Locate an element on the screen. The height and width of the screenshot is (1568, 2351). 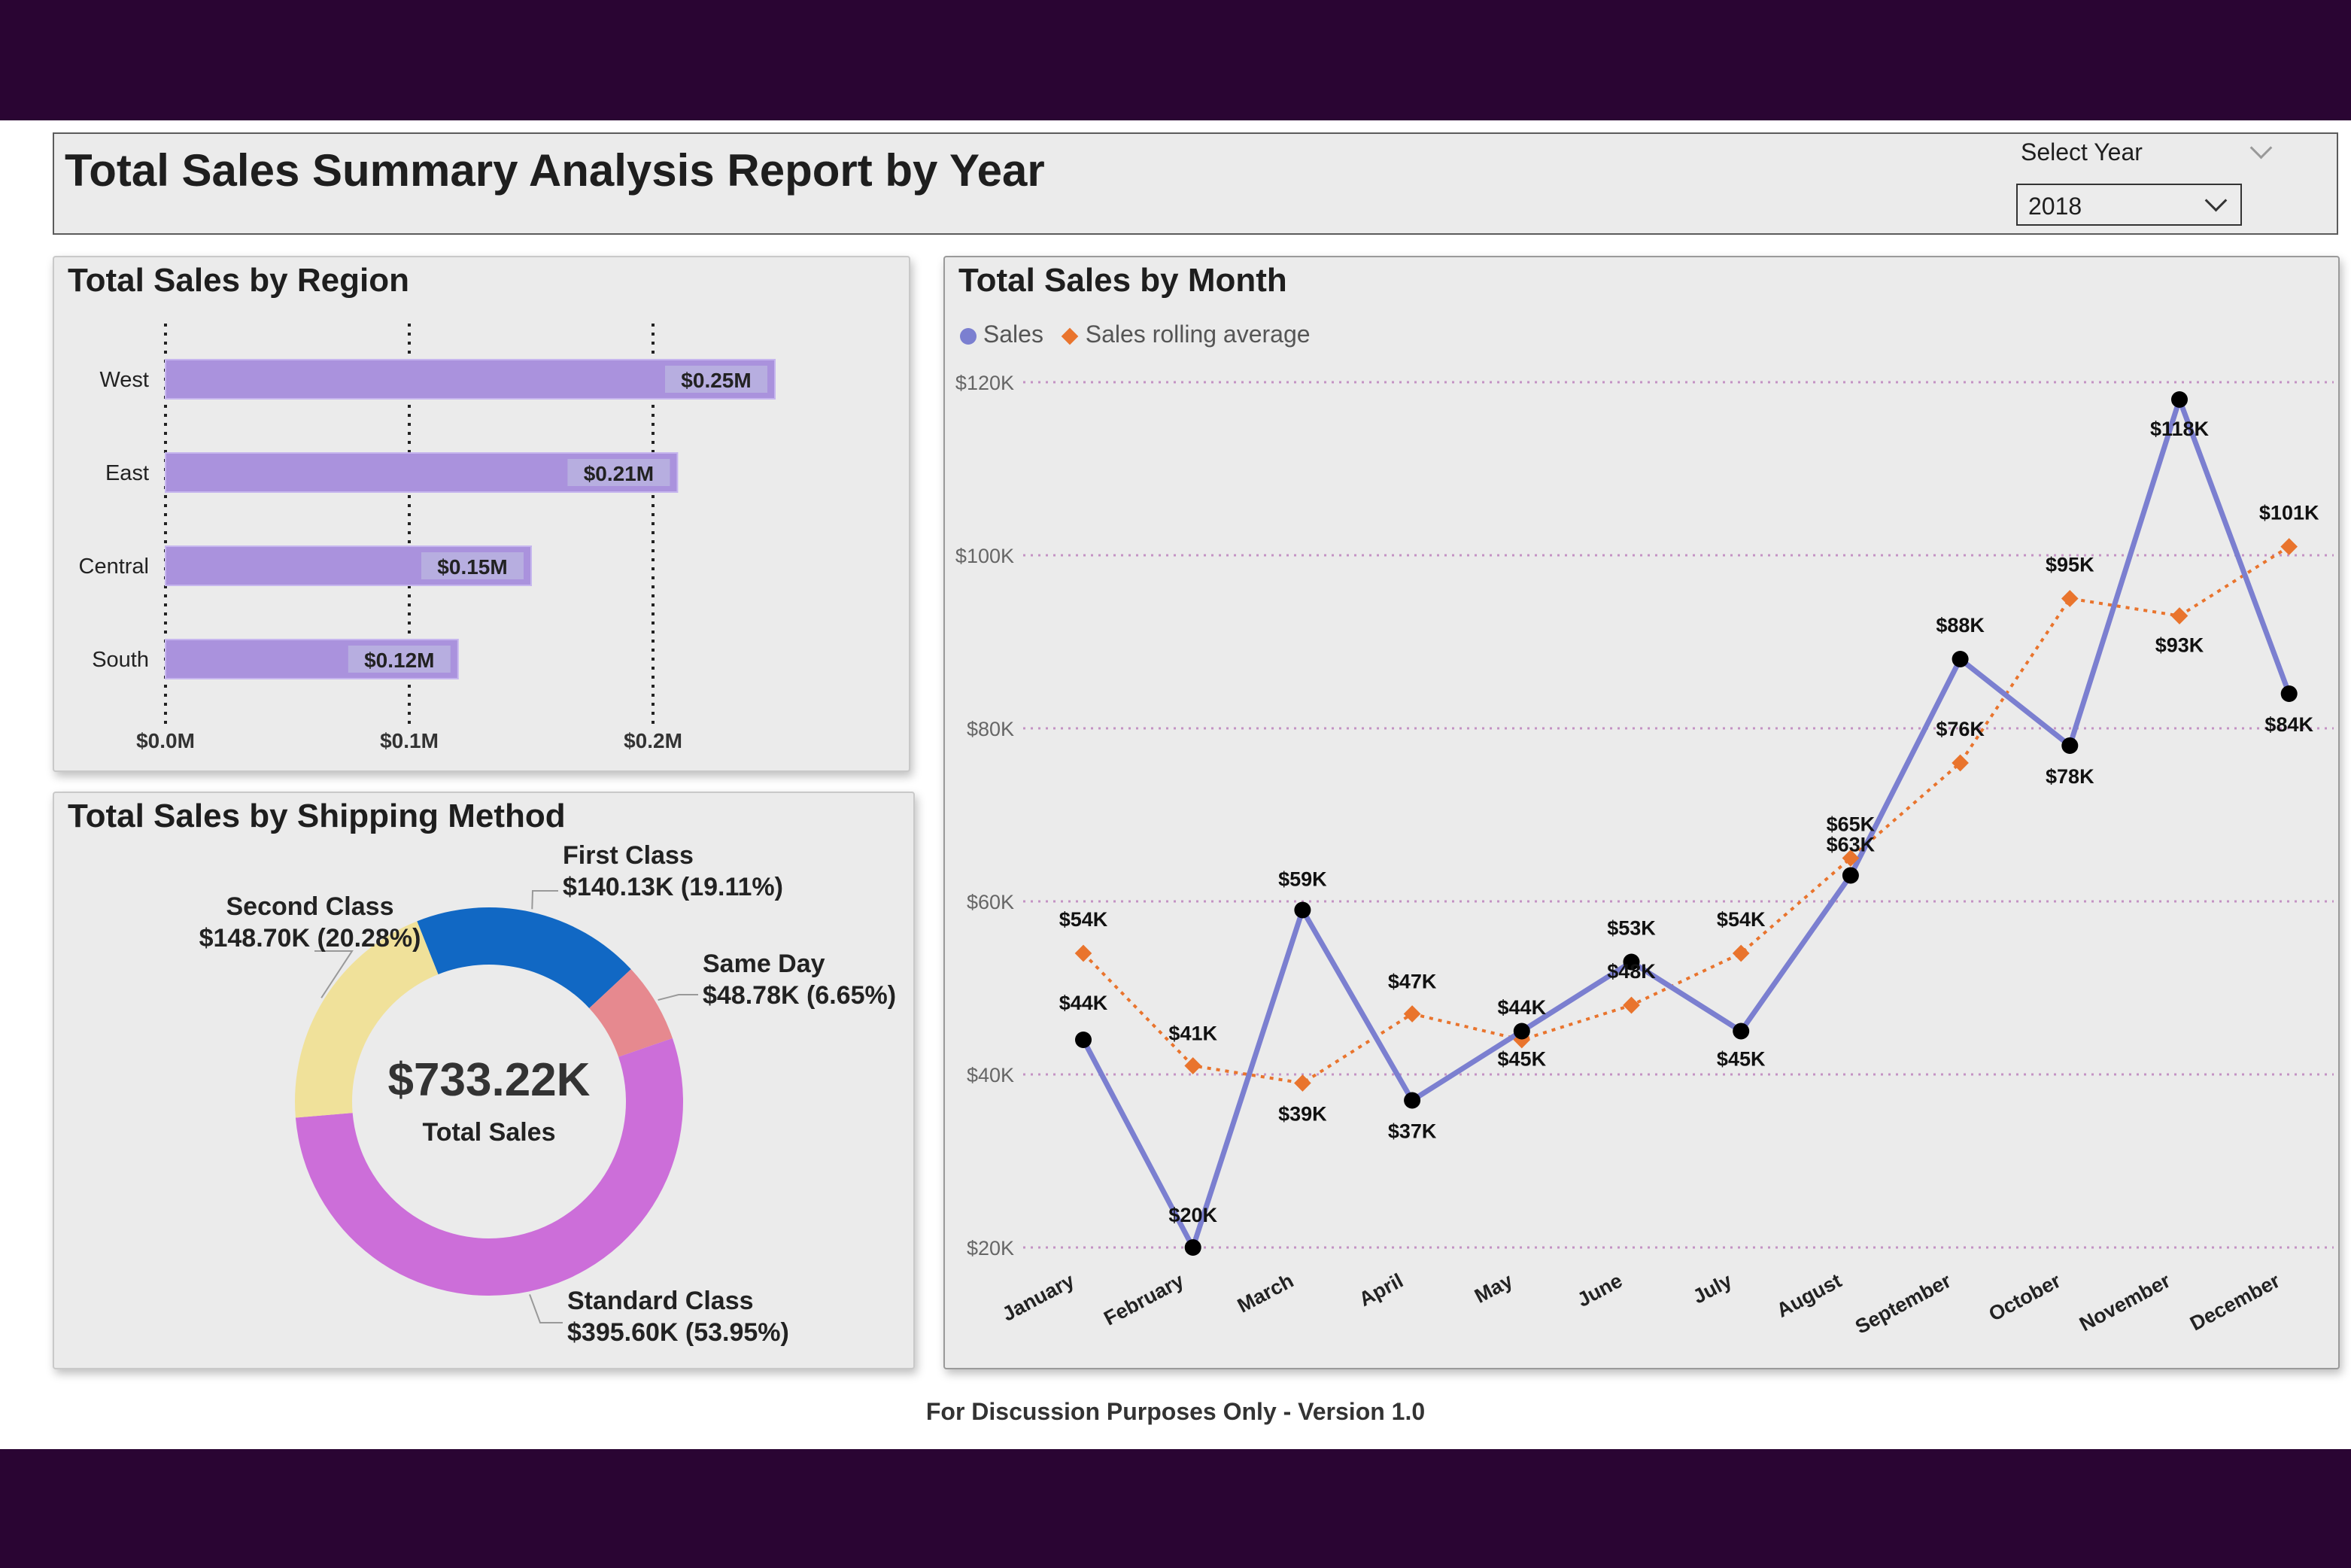
data-label: $0.15M is located at coordinates (472, 567).